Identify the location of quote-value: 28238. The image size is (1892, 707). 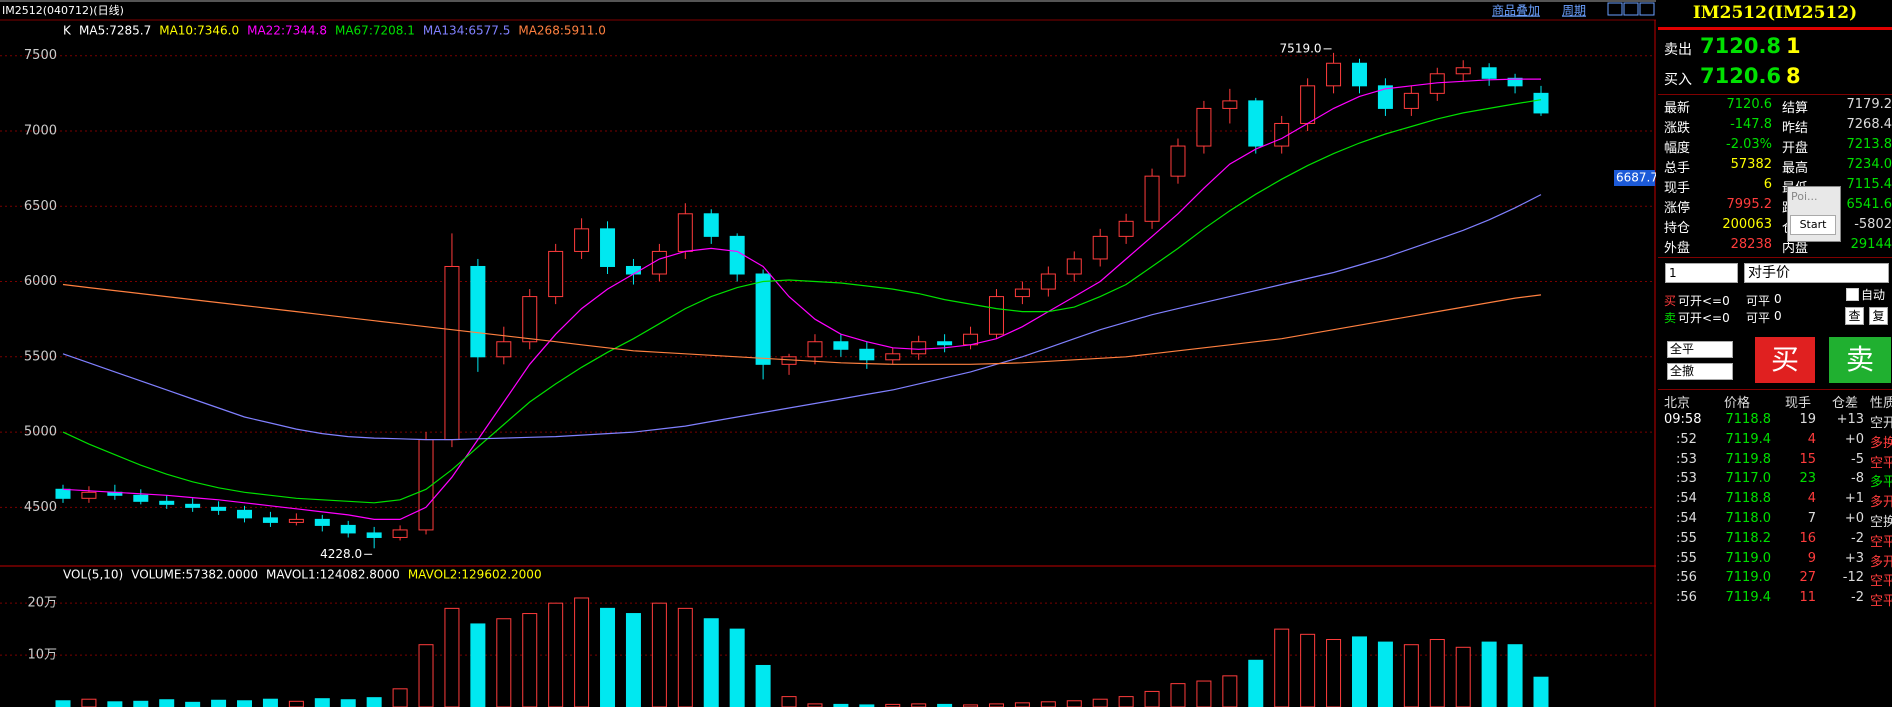
(1751, 244).